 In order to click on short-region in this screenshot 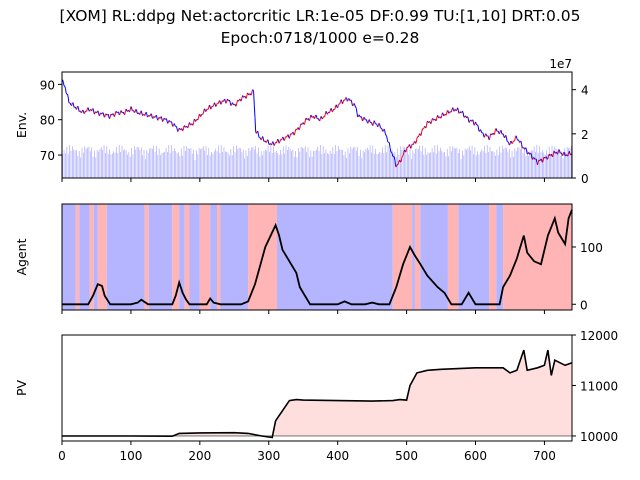, I will do `click(125, 257)`.